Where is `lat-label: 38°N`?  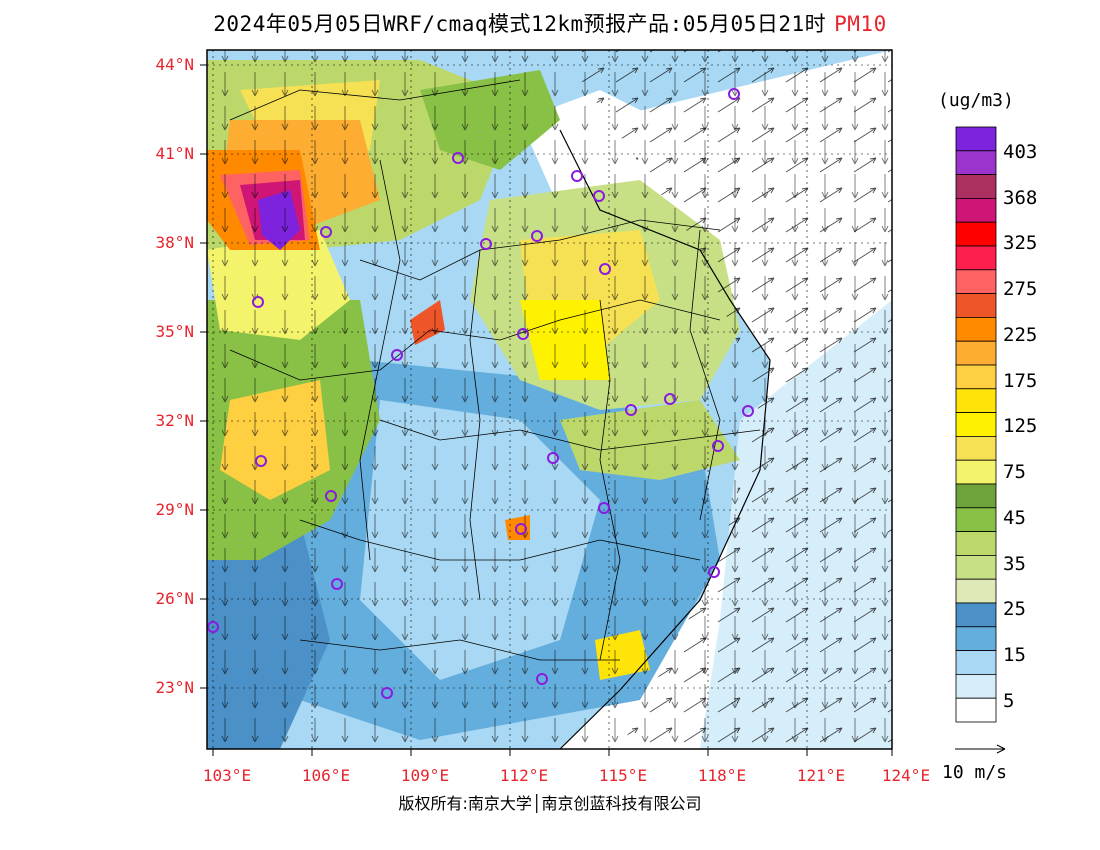 lat-label: 38°N is located at coordinates (174, 242).